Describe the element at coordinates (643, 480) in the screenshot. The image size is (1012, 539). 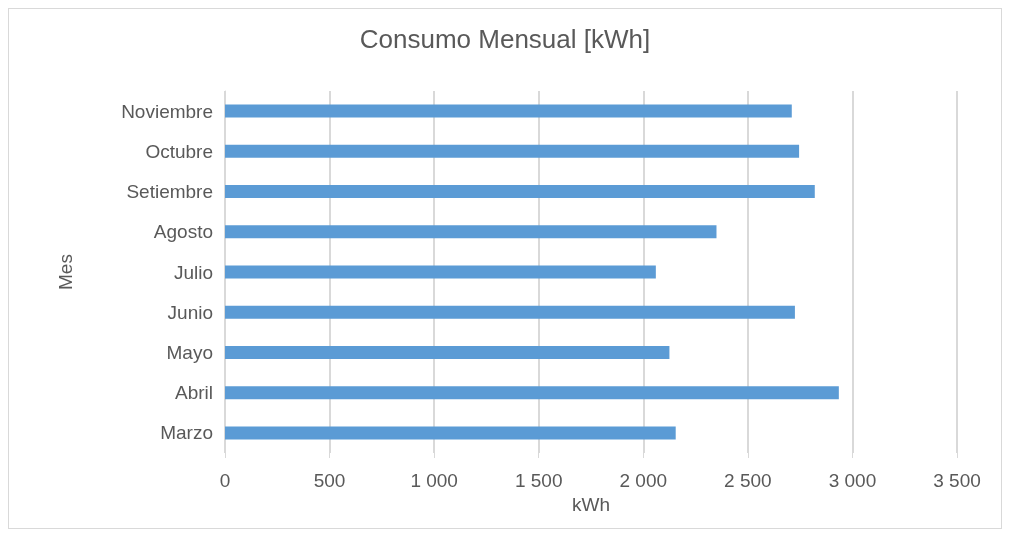
I see `x-tick-label: 2 000` at that location.